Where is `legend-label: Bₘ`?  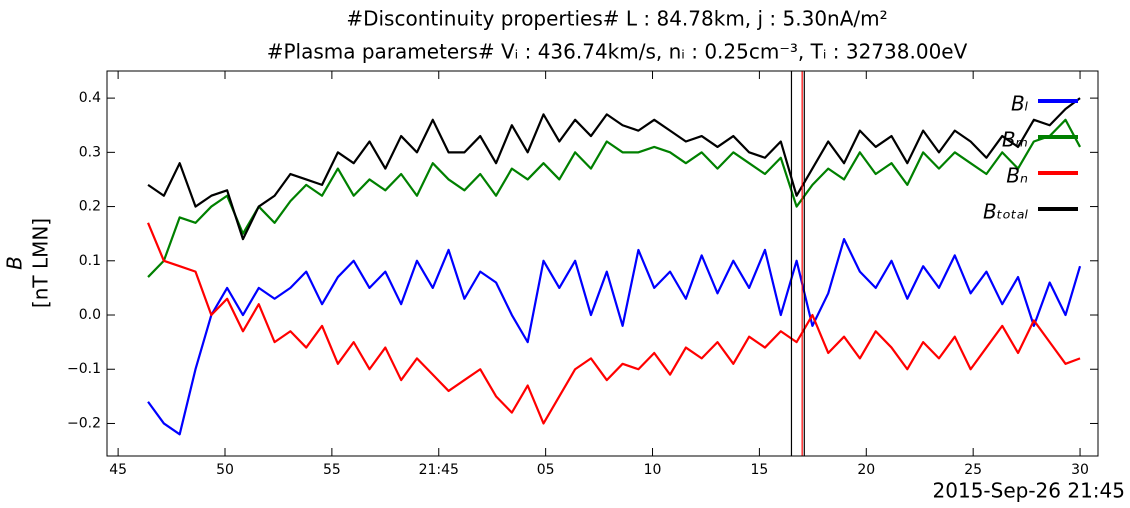
legend-label: Bₘ is located at coordinates (1015, 140).